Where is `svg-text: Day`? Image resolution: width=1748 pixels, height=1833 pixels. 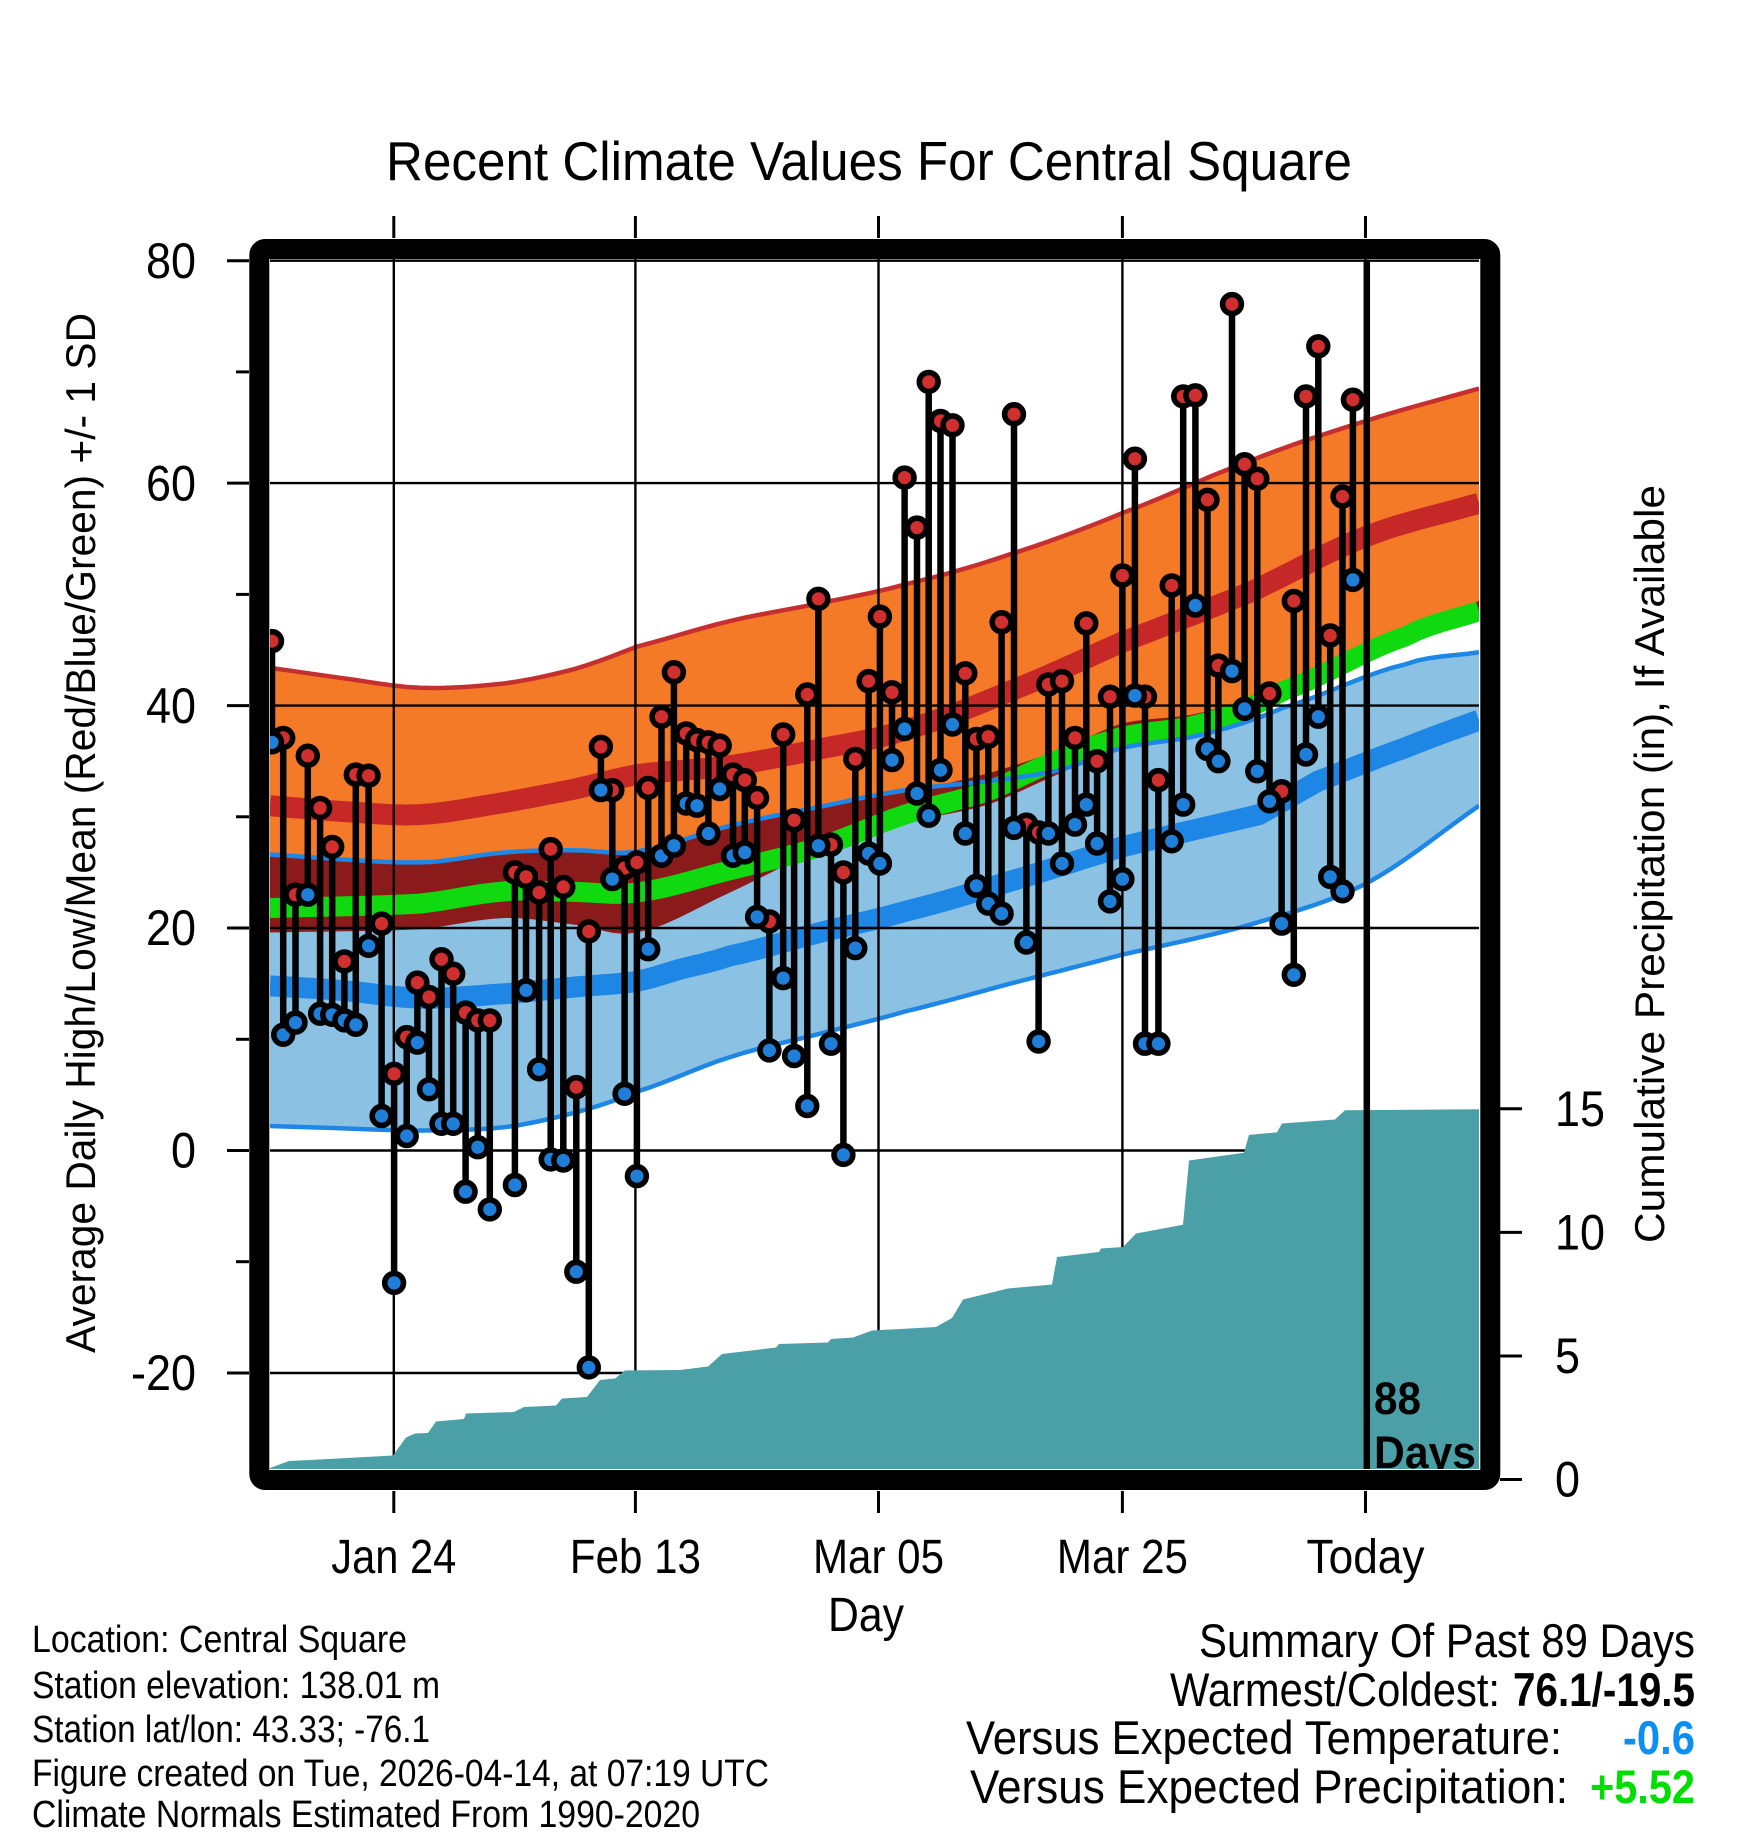 svg-text: Day is located at coordinates (866, 1615).